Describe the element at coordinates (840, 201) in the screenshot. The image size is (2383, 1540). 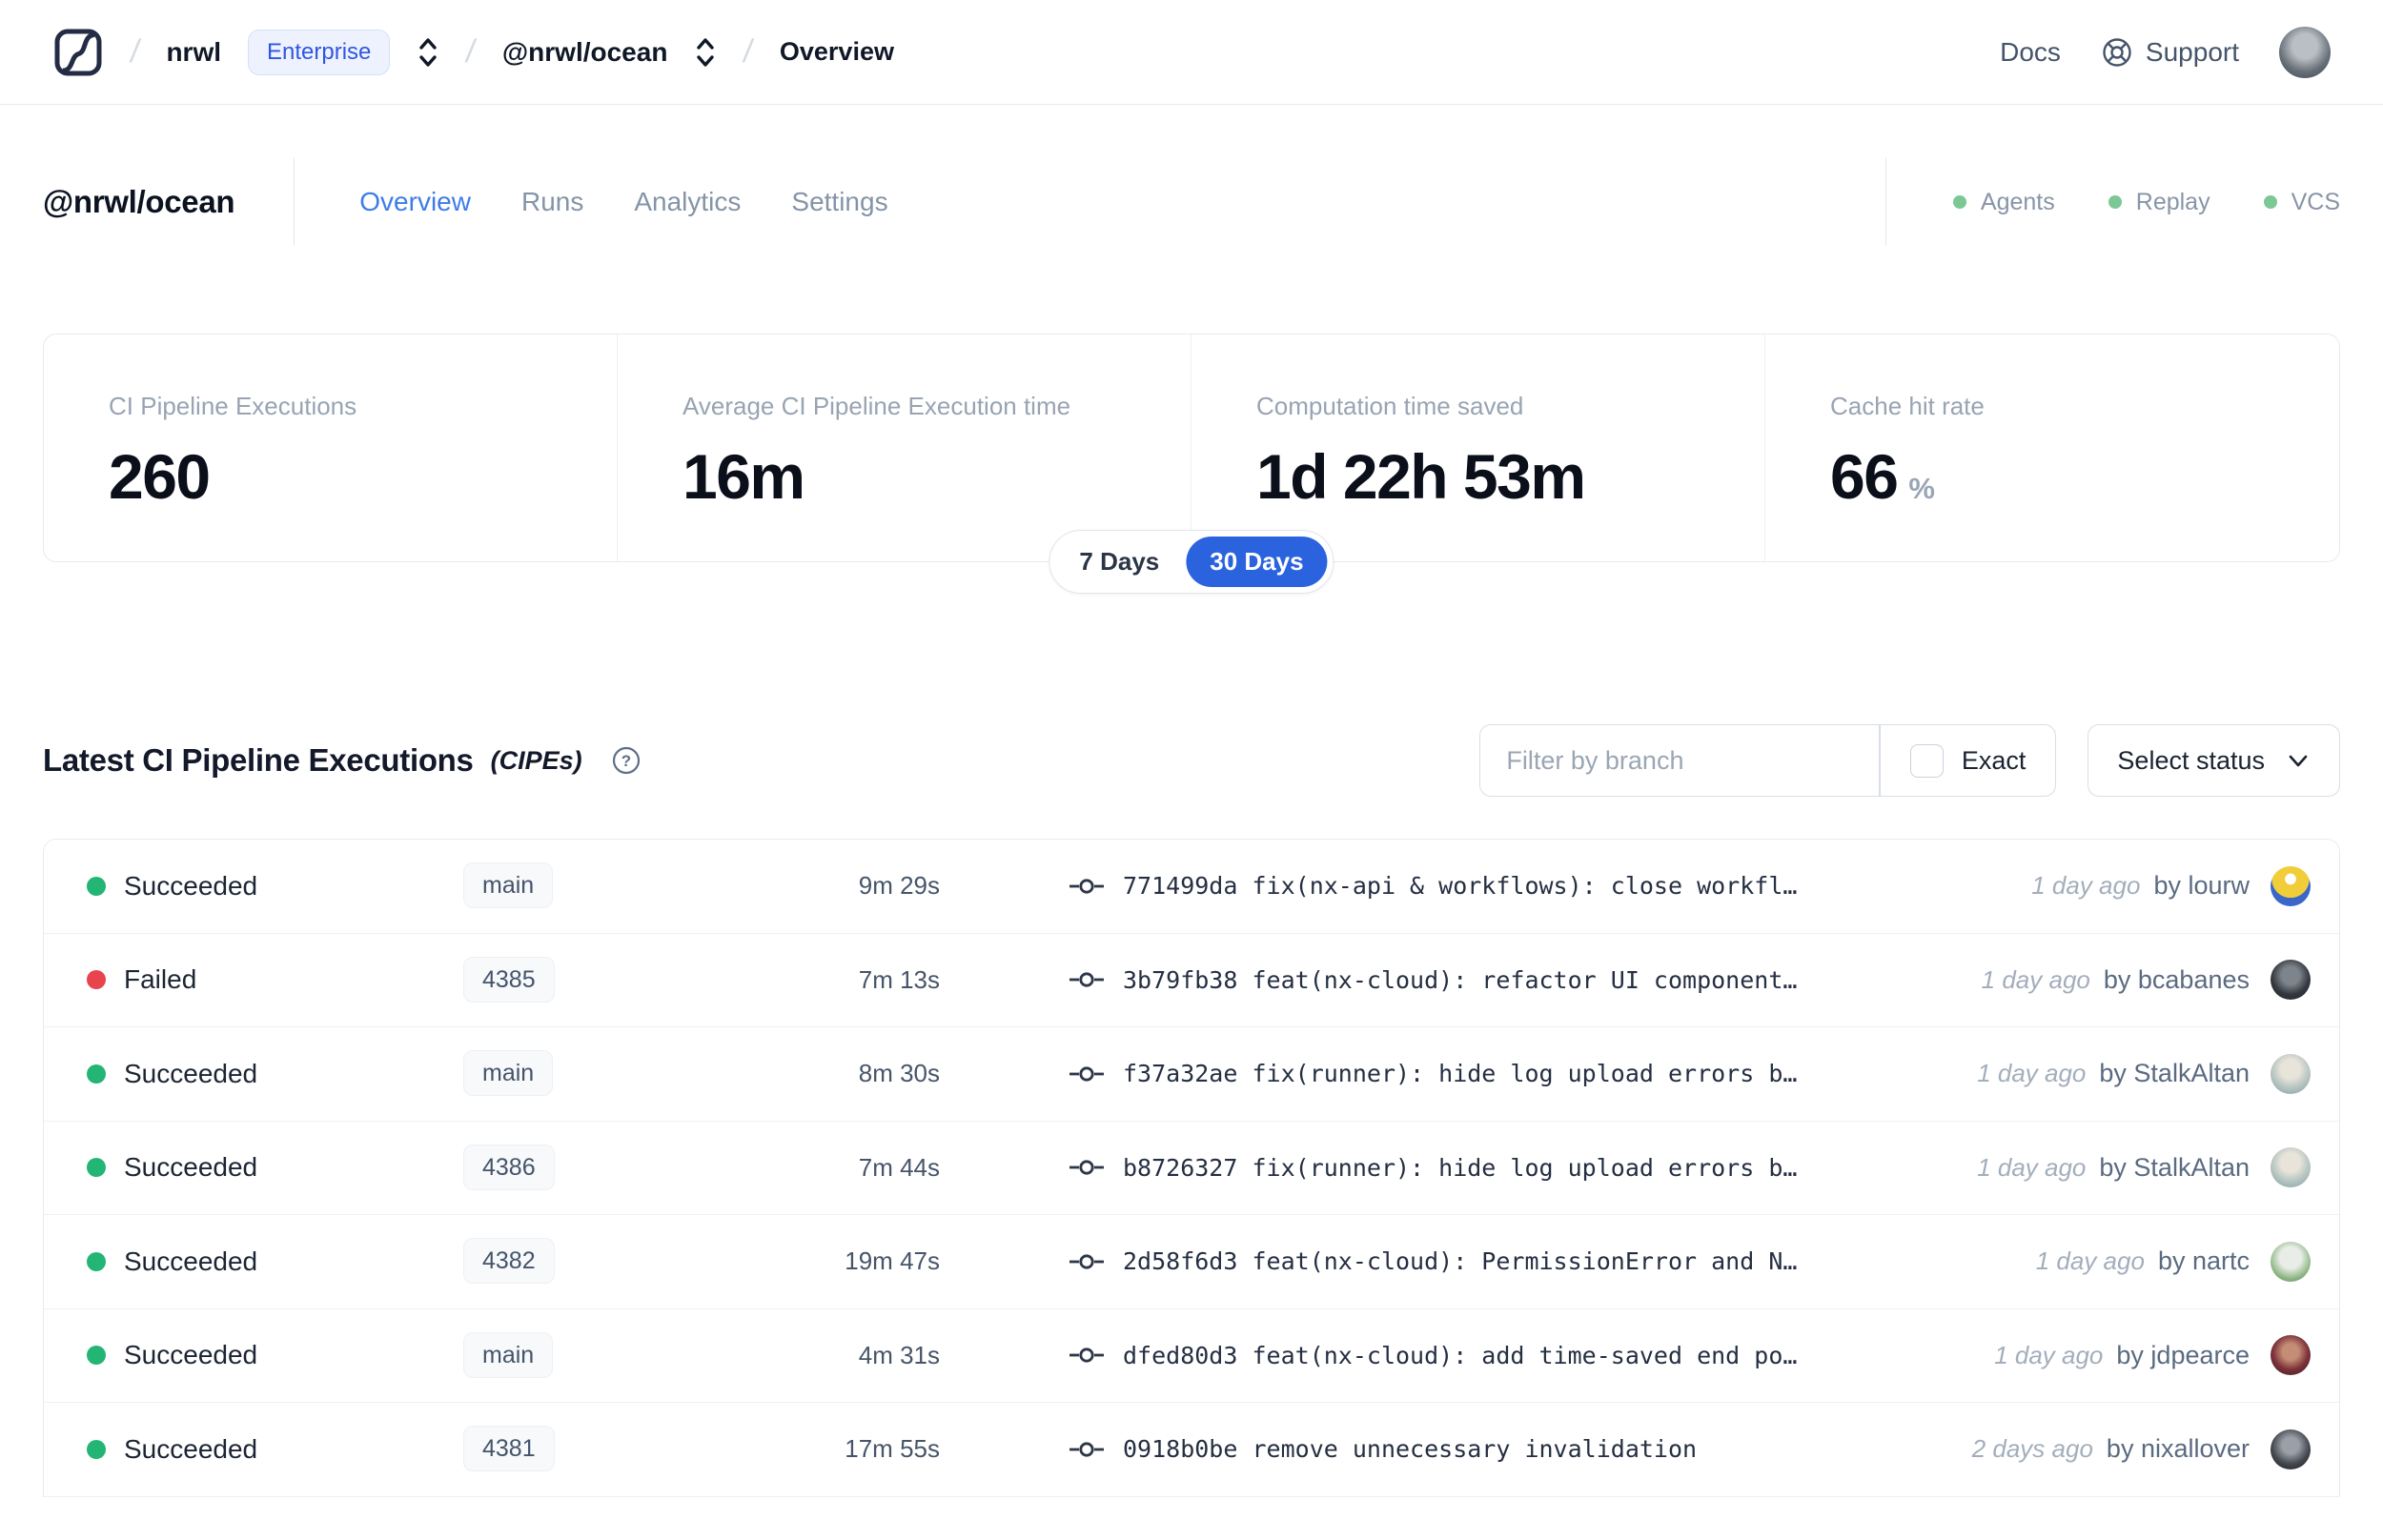
I see `workspace-tab: Settings` at that location.